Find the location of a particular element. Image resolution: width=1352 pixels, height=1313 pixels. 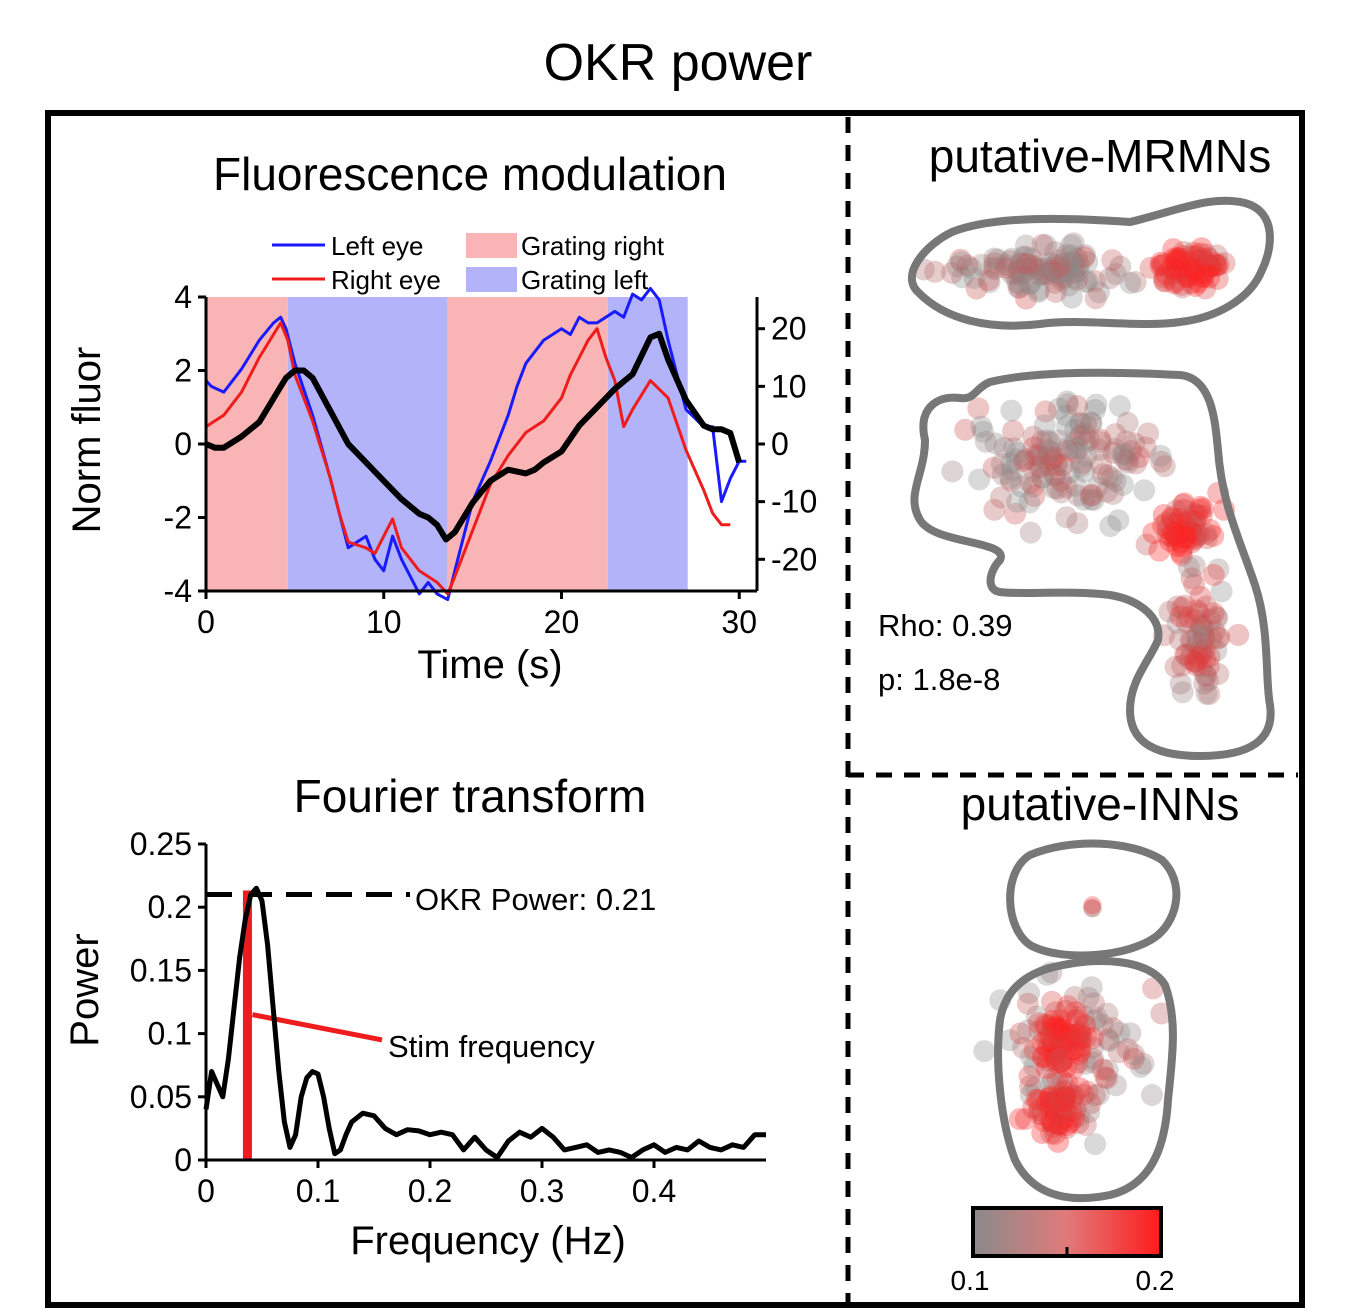

legend-grating-left-swatch is located at coordinates (491, 279).